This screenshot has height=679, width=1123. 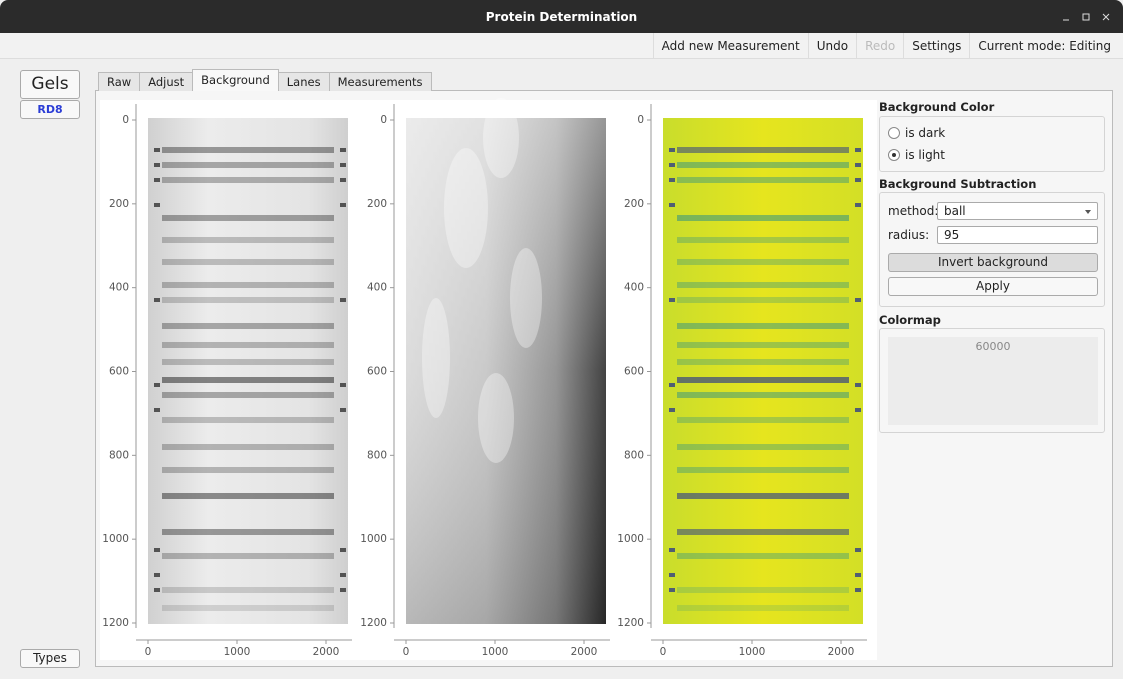 I want to click on gel-item: RD8, so click(x=50, y=109).